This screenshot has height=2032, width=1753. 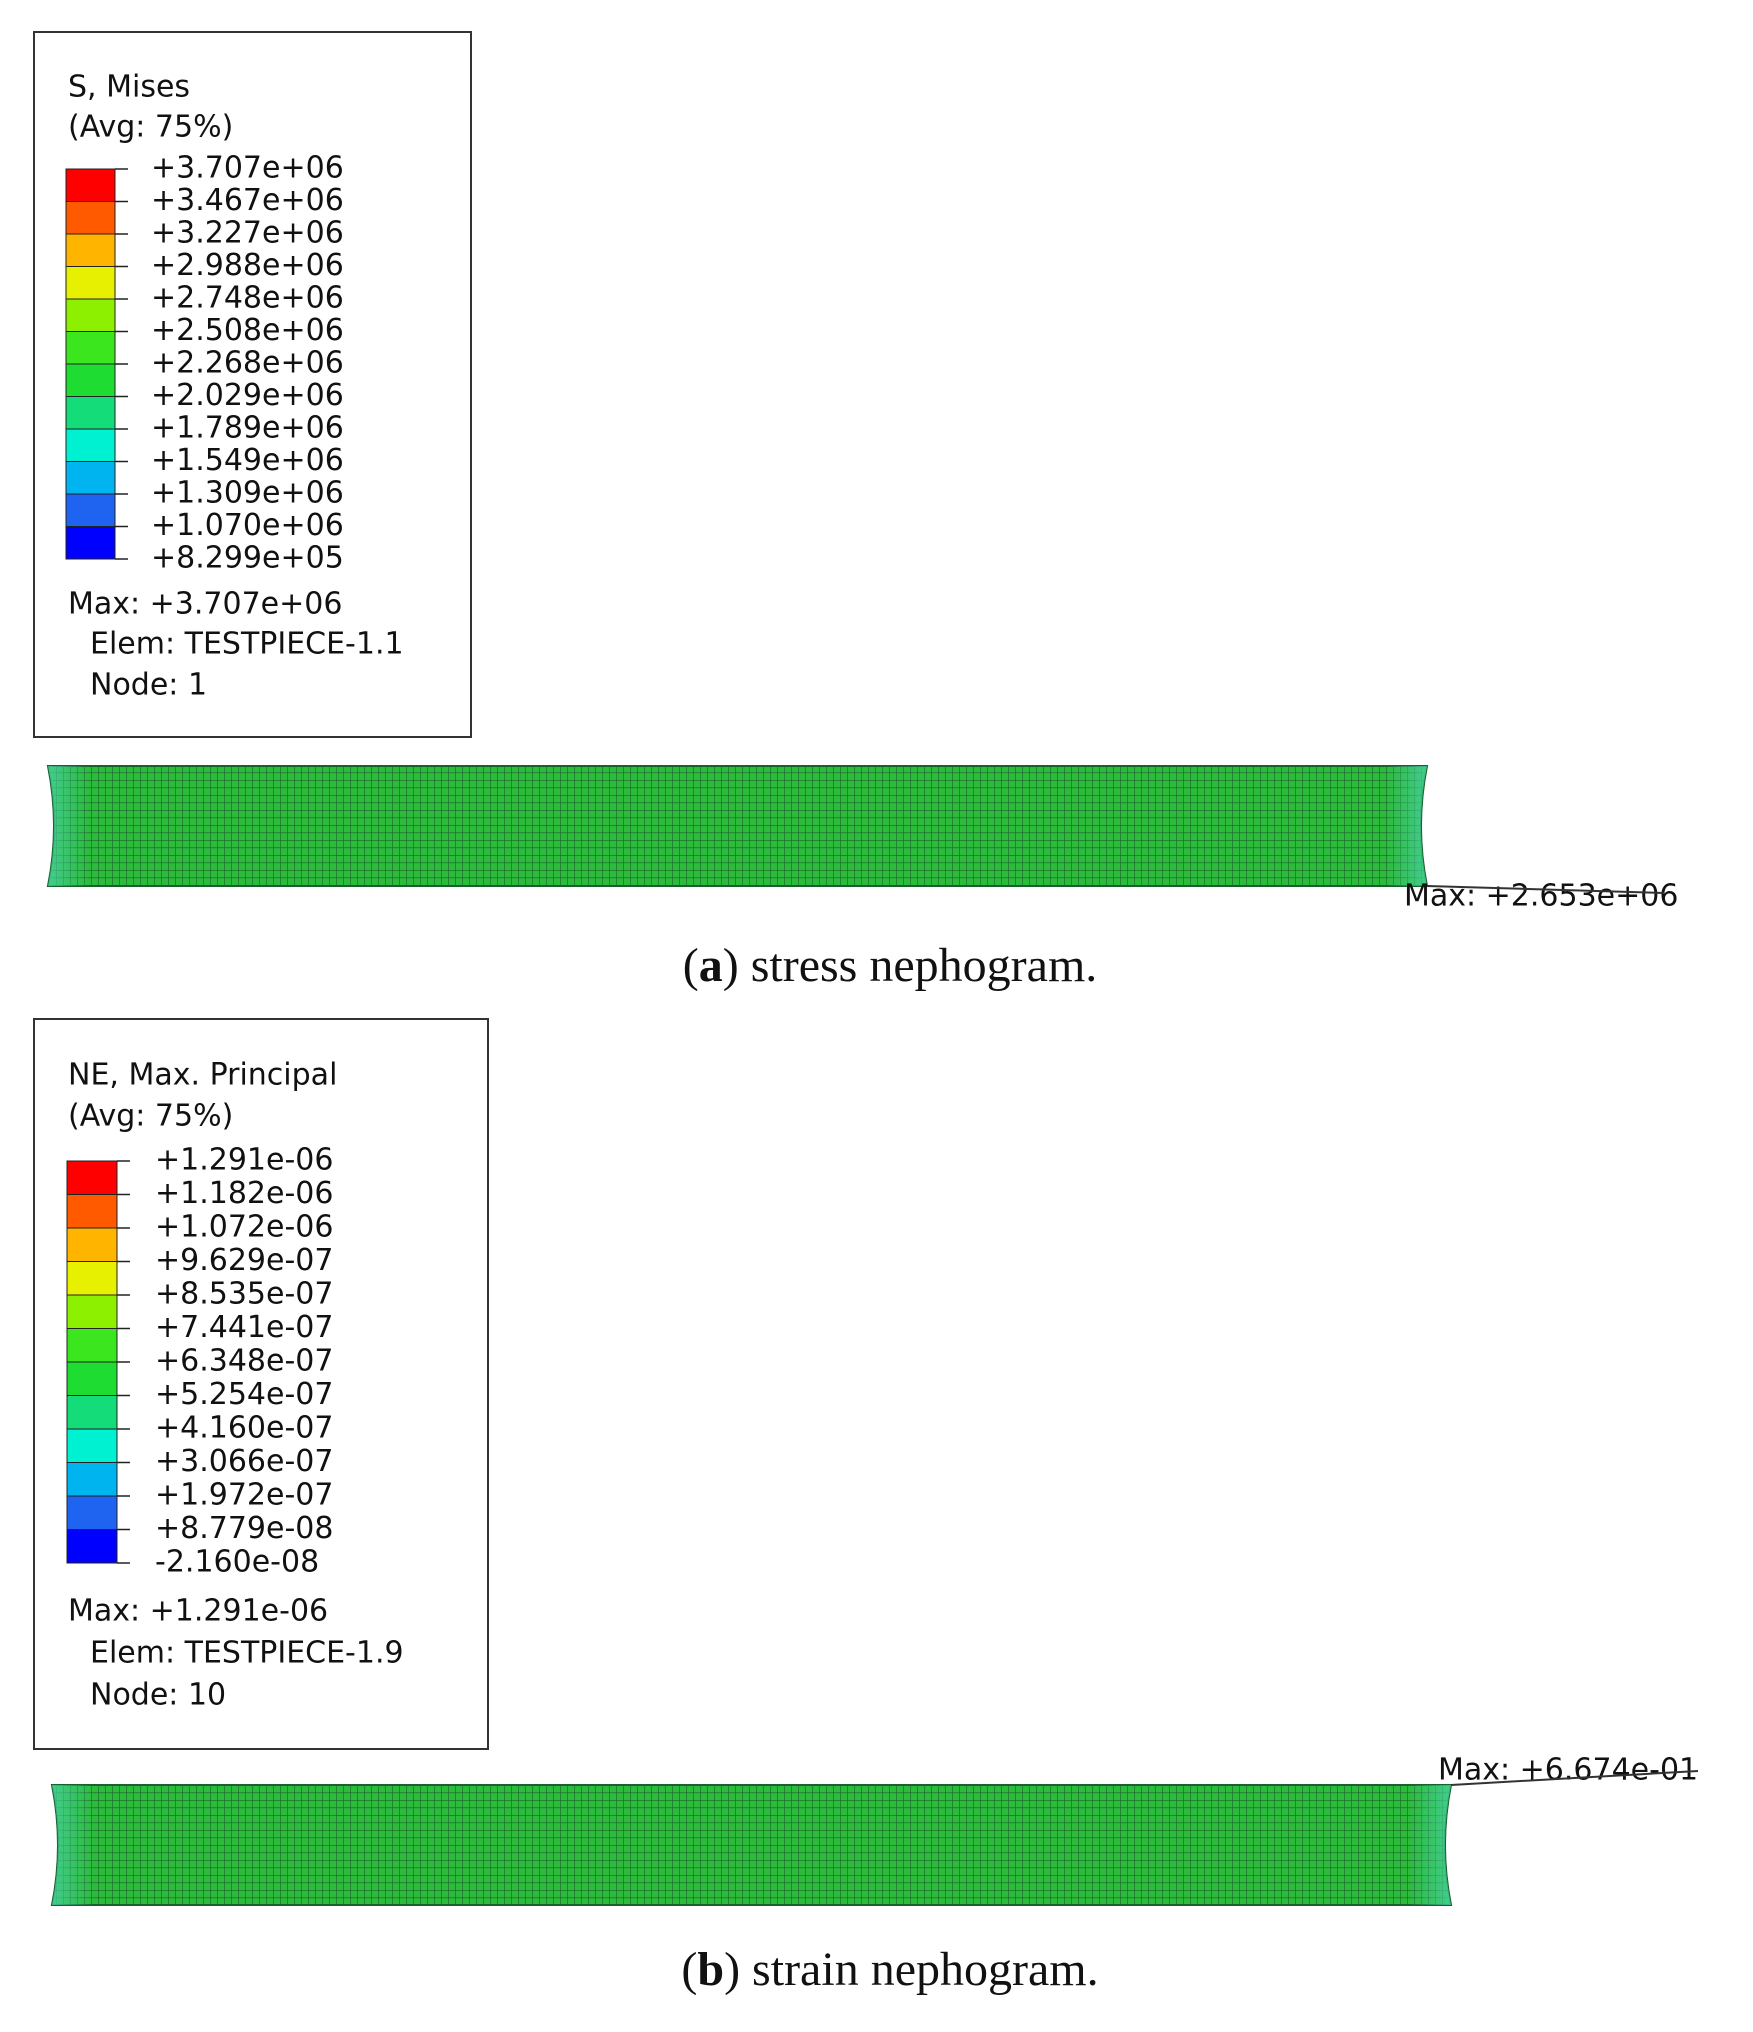 I want to click on caption-part: ) strain nephogram., so click(x=911, y=1969).